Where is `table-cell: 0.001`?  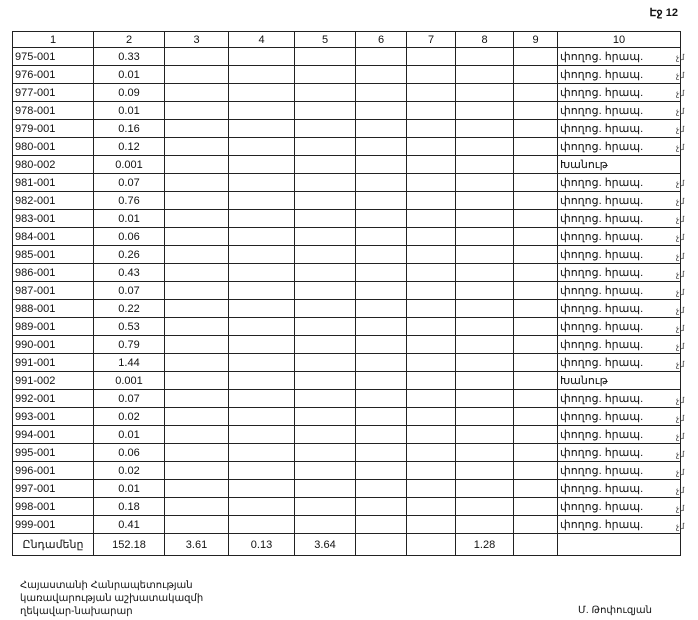
table-cell: 0.001 is located at coordinates (129, 164).